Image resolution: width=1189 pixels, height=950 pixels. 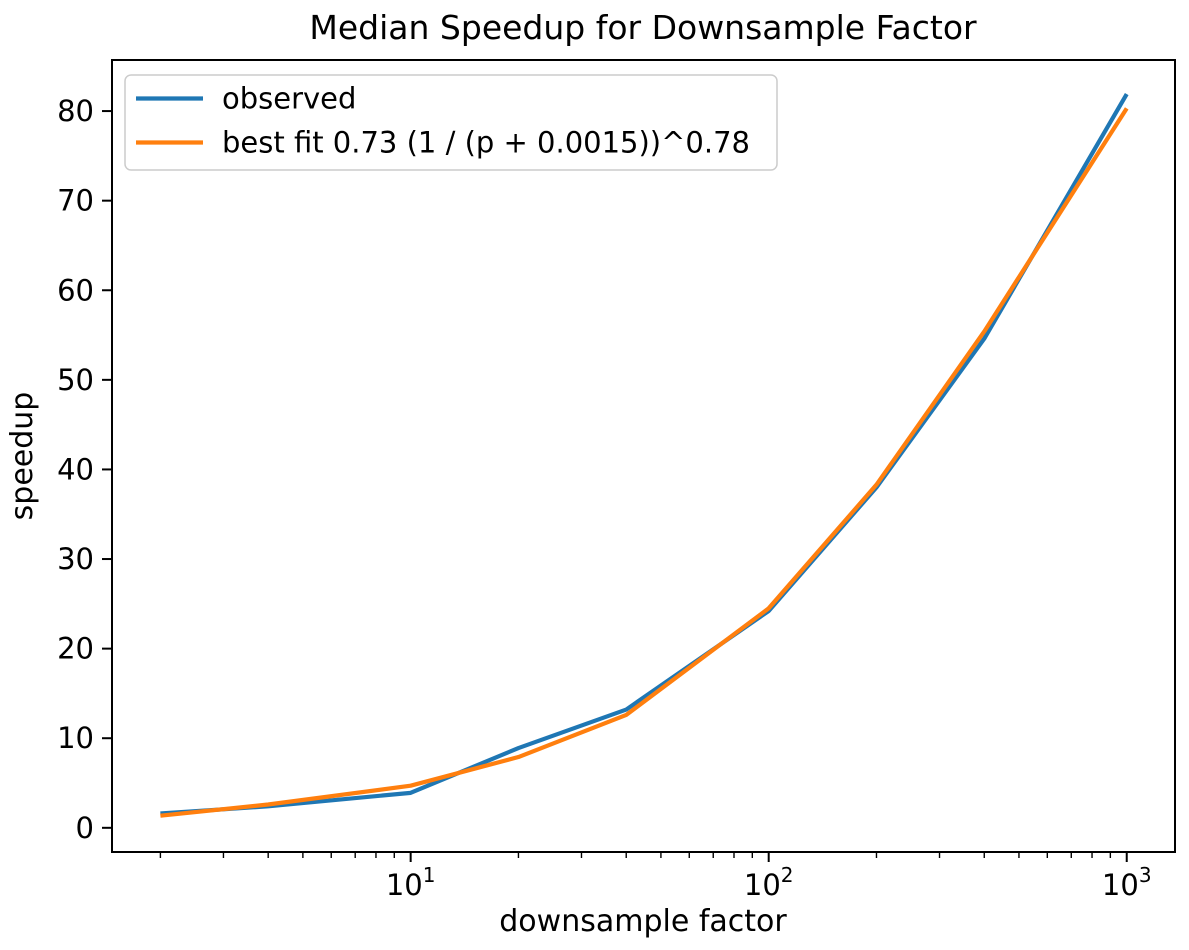 What do you see at coordinates (1127, 882) in the screenshot?
I see `x-tick-label: 10³` at bounding box center [1127, 882].